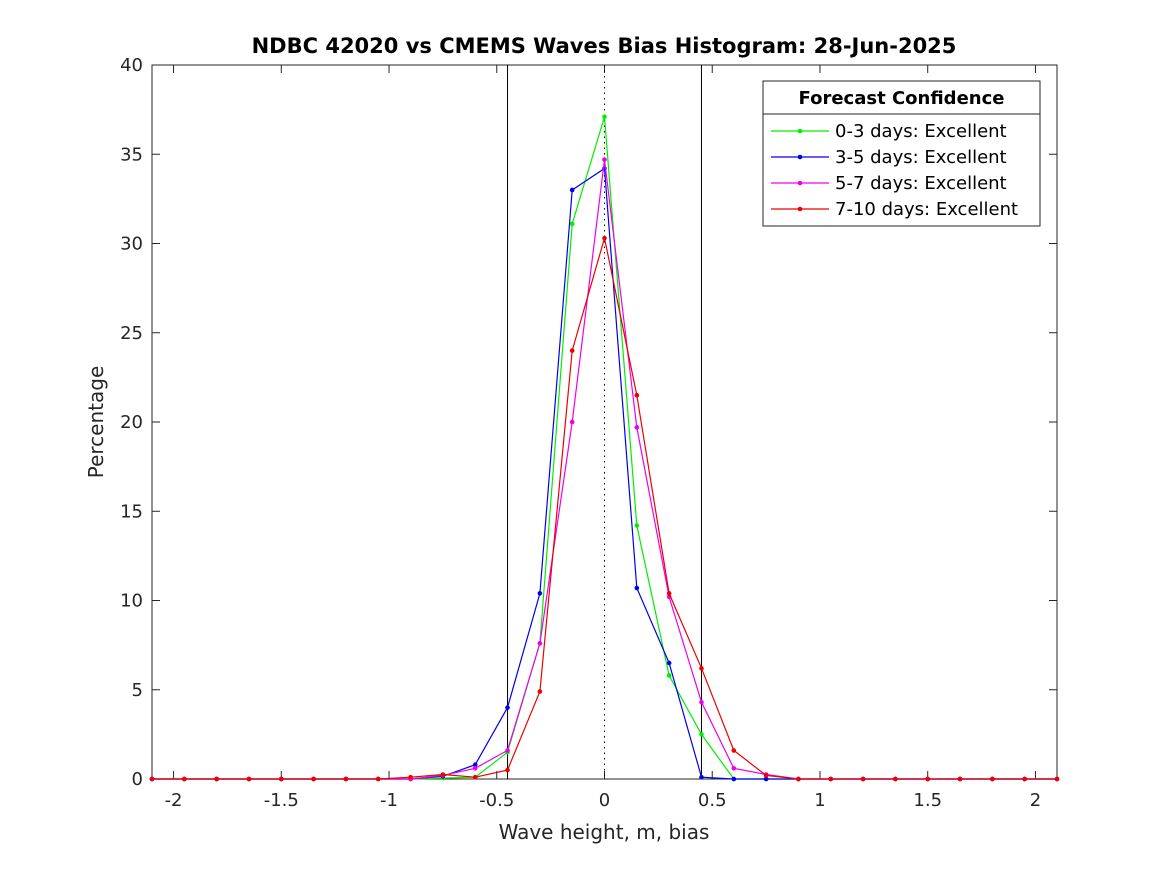  I want to click on y-axis-label: Percentage, so click(96, 422).